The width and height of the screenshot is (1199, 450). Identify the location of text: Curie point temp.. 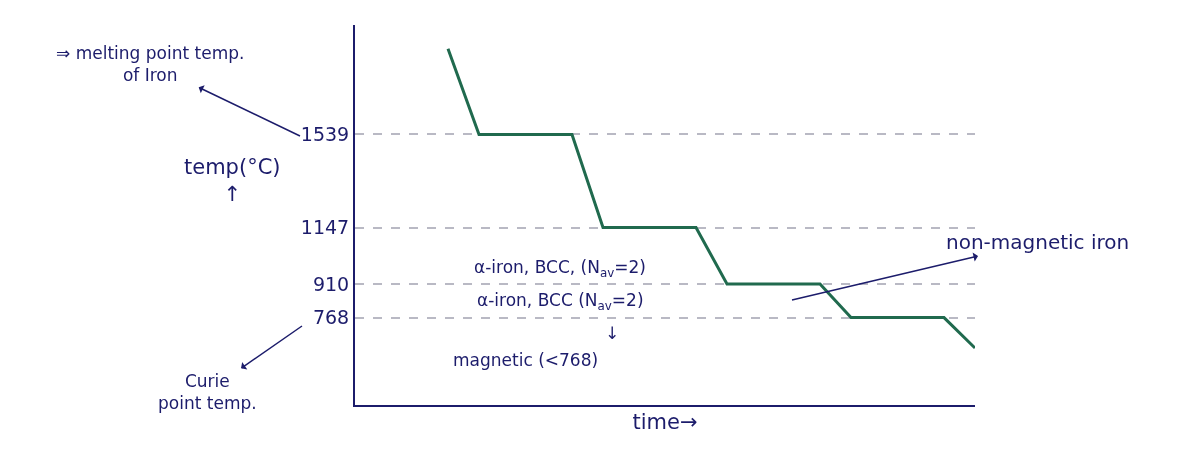
(207, 392).